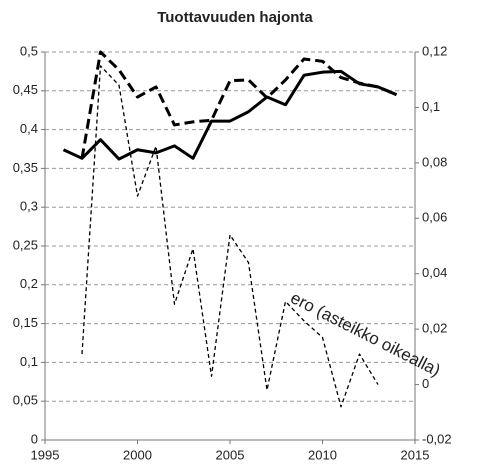  What do you see at coordinates (425, 383) in the screenshot?
I see `y2-tick-label: 0` at bounding box center [425, 383].